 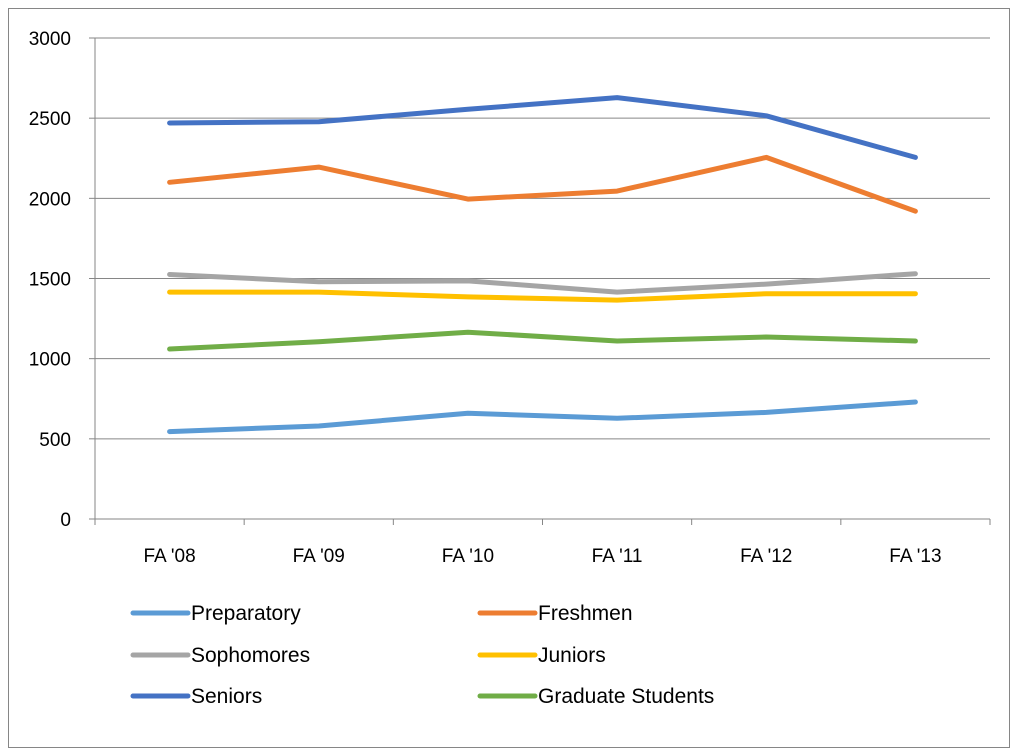 What do you see at coordinates (915, 556) in the screenshot?
I see `x-tick-label: FA '13` at bounding box center [915, 556].